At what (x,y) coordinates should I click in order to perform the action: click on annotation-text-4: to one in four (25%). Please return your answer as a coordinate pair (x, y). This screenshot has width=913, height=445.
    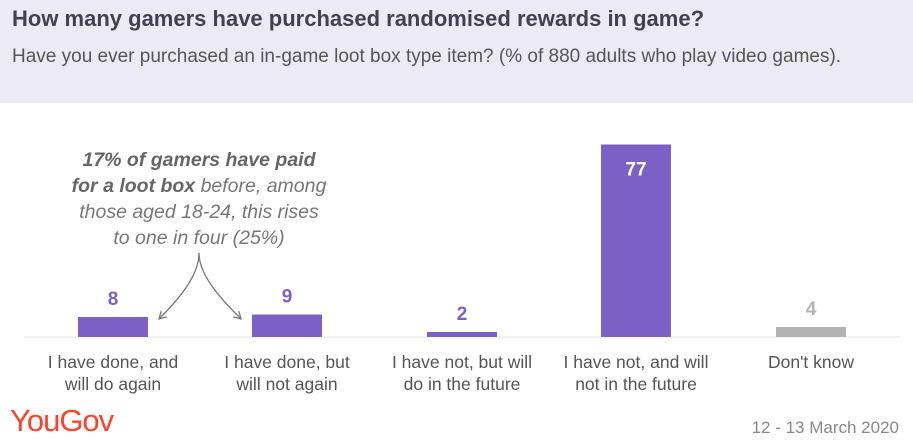
    Looking at the image, I should click on (199, 238).